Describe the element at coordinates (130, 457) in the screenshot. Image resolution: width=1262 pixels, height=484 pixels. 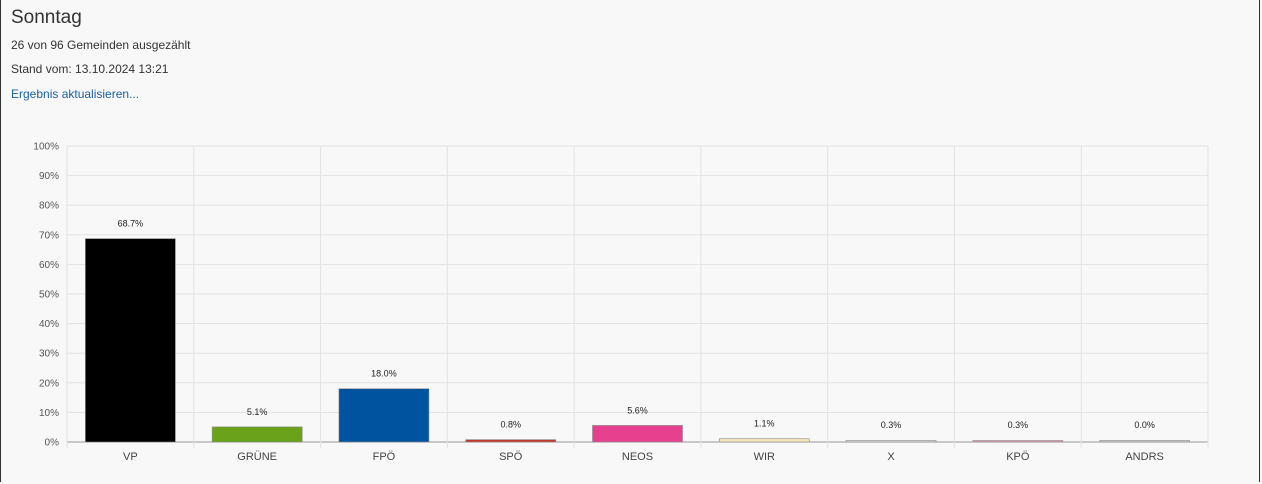
I see `x-tick-label: VP` at that location.